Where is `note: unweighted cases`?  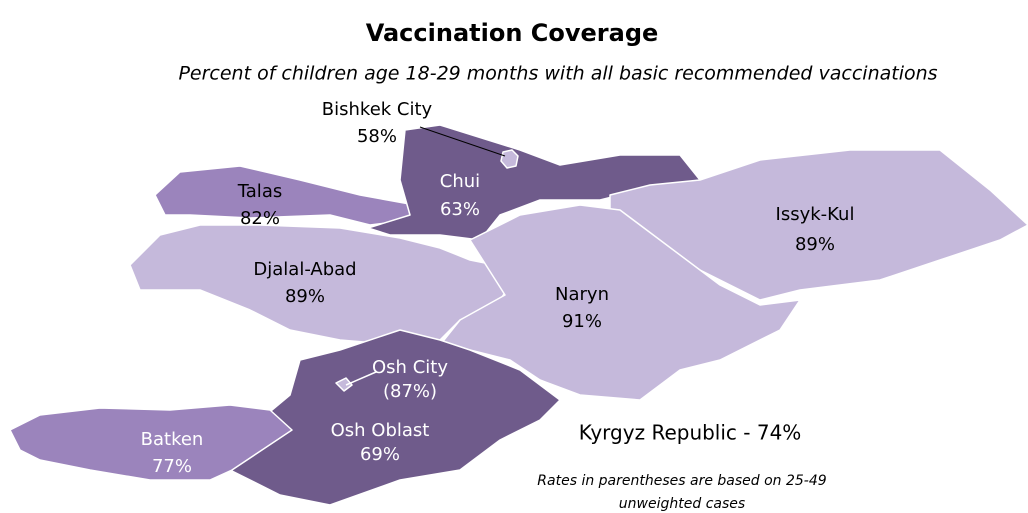 note: unweighted cases is located at coordinates (682, 504).